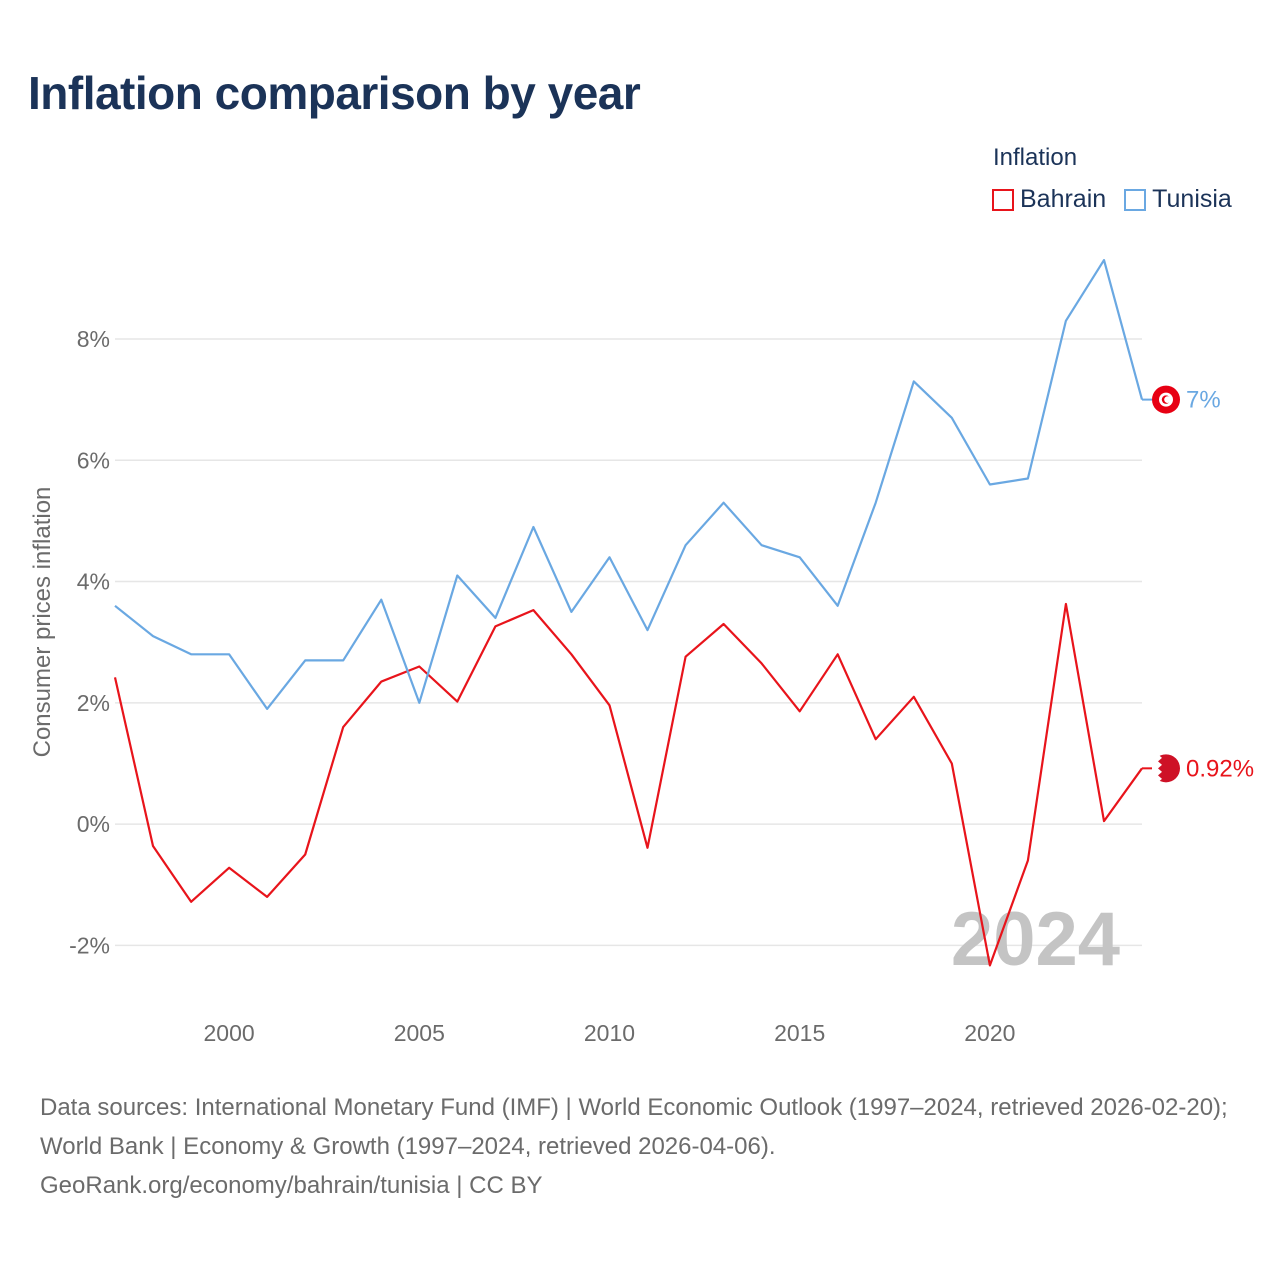 The width and height of the screenshot is (1280, 1280). Describe the element at coordinates (1166, 768) in the screenshot. I see `flag-bahrain-icon` at that location.